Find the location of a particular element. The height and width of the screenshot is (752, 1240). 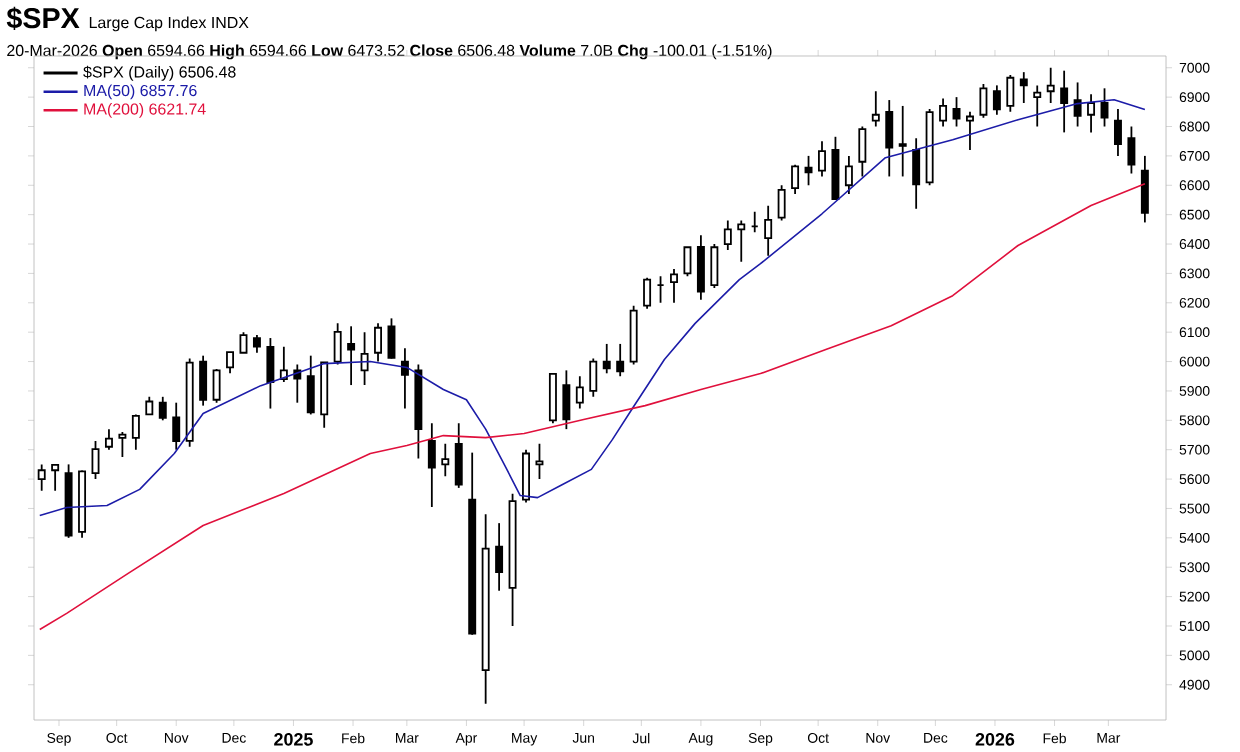

x-tick-label: 2025 is located at coordinates (293, 739).